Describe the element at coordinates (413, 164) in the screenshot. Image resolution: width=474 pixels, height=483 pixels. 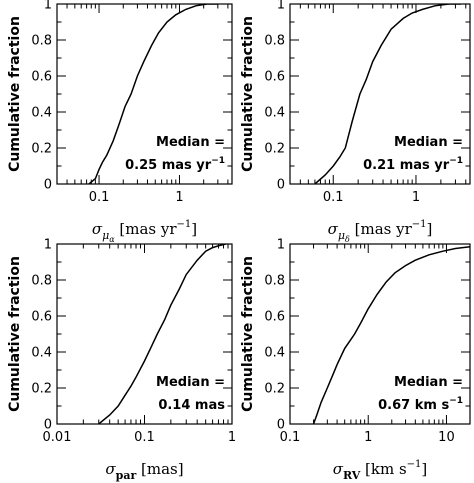
I see `median-value: 0.21 mas yr−1` at that location.